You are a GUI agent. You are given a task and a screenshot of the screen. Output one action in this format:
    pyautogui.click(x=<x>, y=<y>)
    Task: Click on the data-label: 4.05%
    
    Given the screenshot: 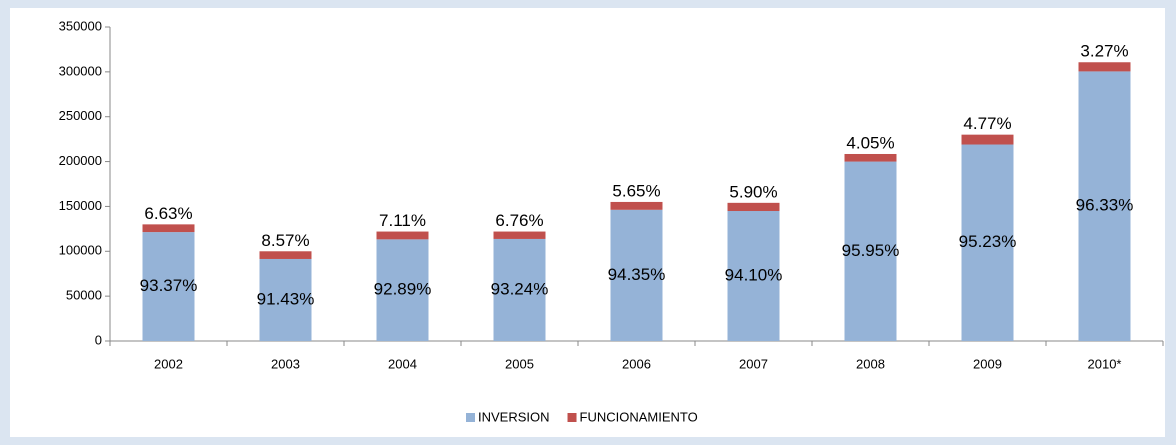 What is the action you would take?
    pyautogui.click(x=870, y=142)
    